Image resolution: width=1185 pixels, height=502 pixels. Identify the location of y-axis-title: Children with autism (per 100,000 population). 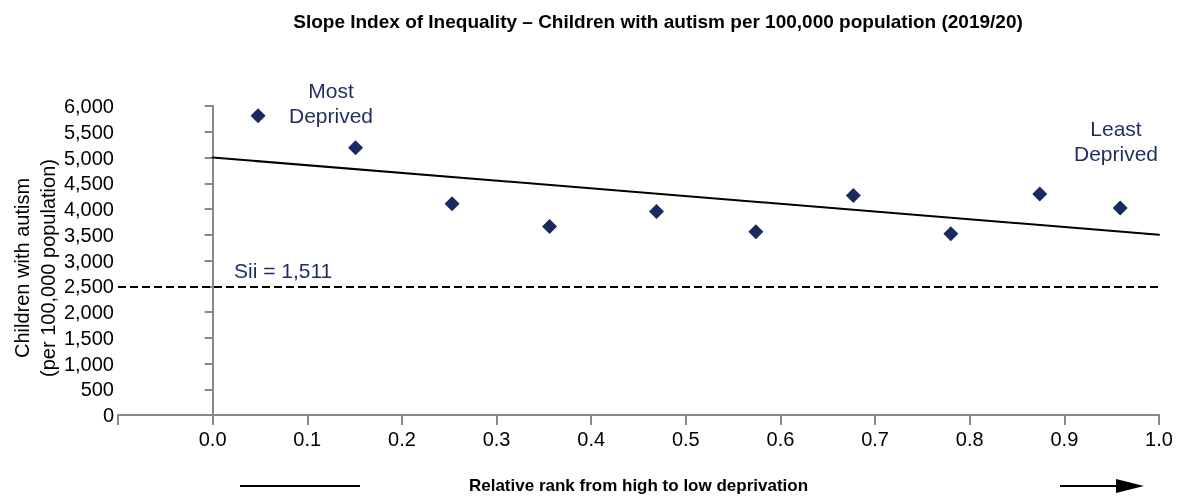
(35, 268).